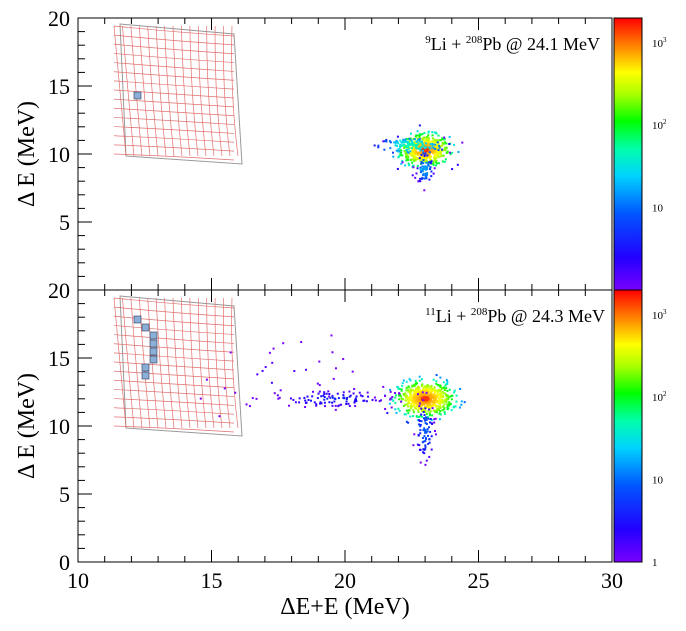  Describe the element at coordinates (612, 580) in the screenshot. I see `x-tick-label: 30` at that location.